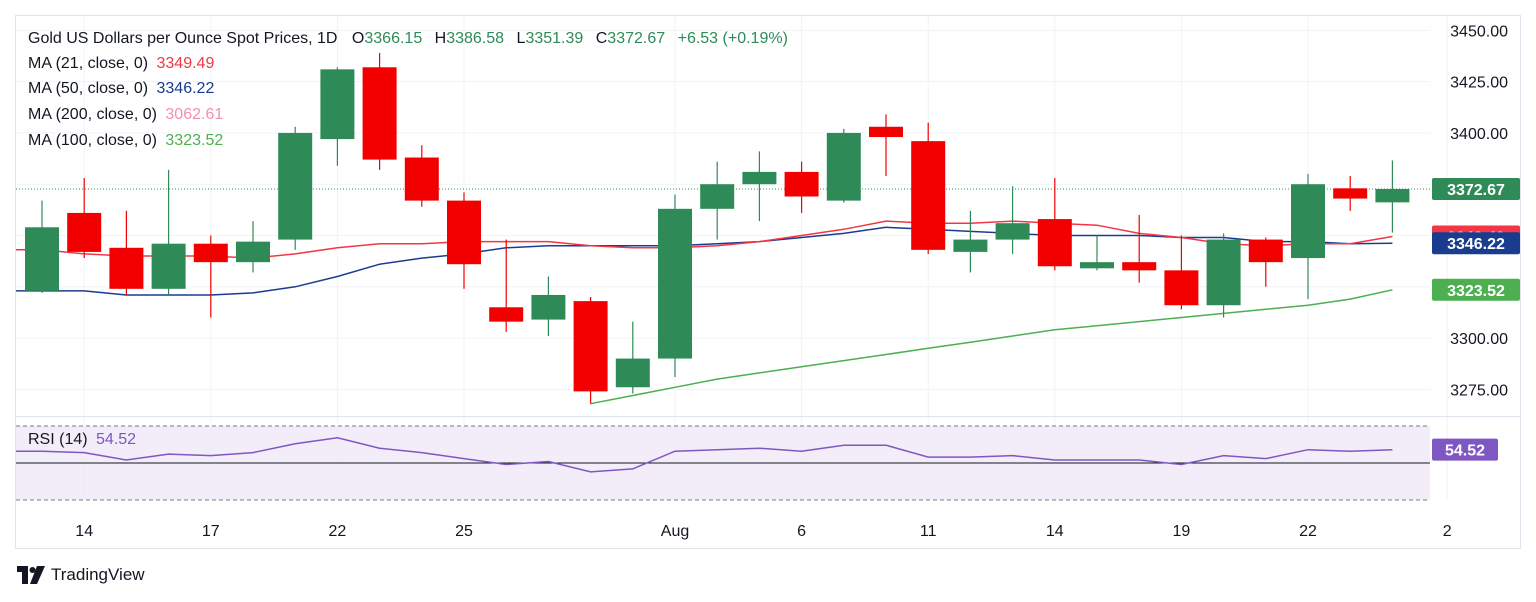 The image size is (1536, 602). What do you see at coordinates (31, 575) in the screenshot?
I see `tradingview-icon` at bounding box center [31, 575].